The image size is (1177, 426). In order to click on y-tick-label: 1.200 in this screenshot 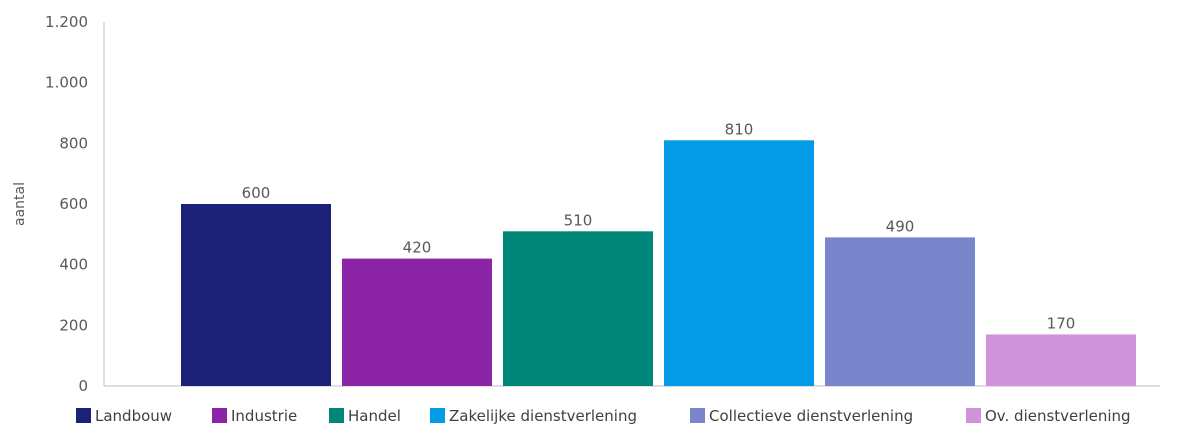, I will do `click(66, 22)`.